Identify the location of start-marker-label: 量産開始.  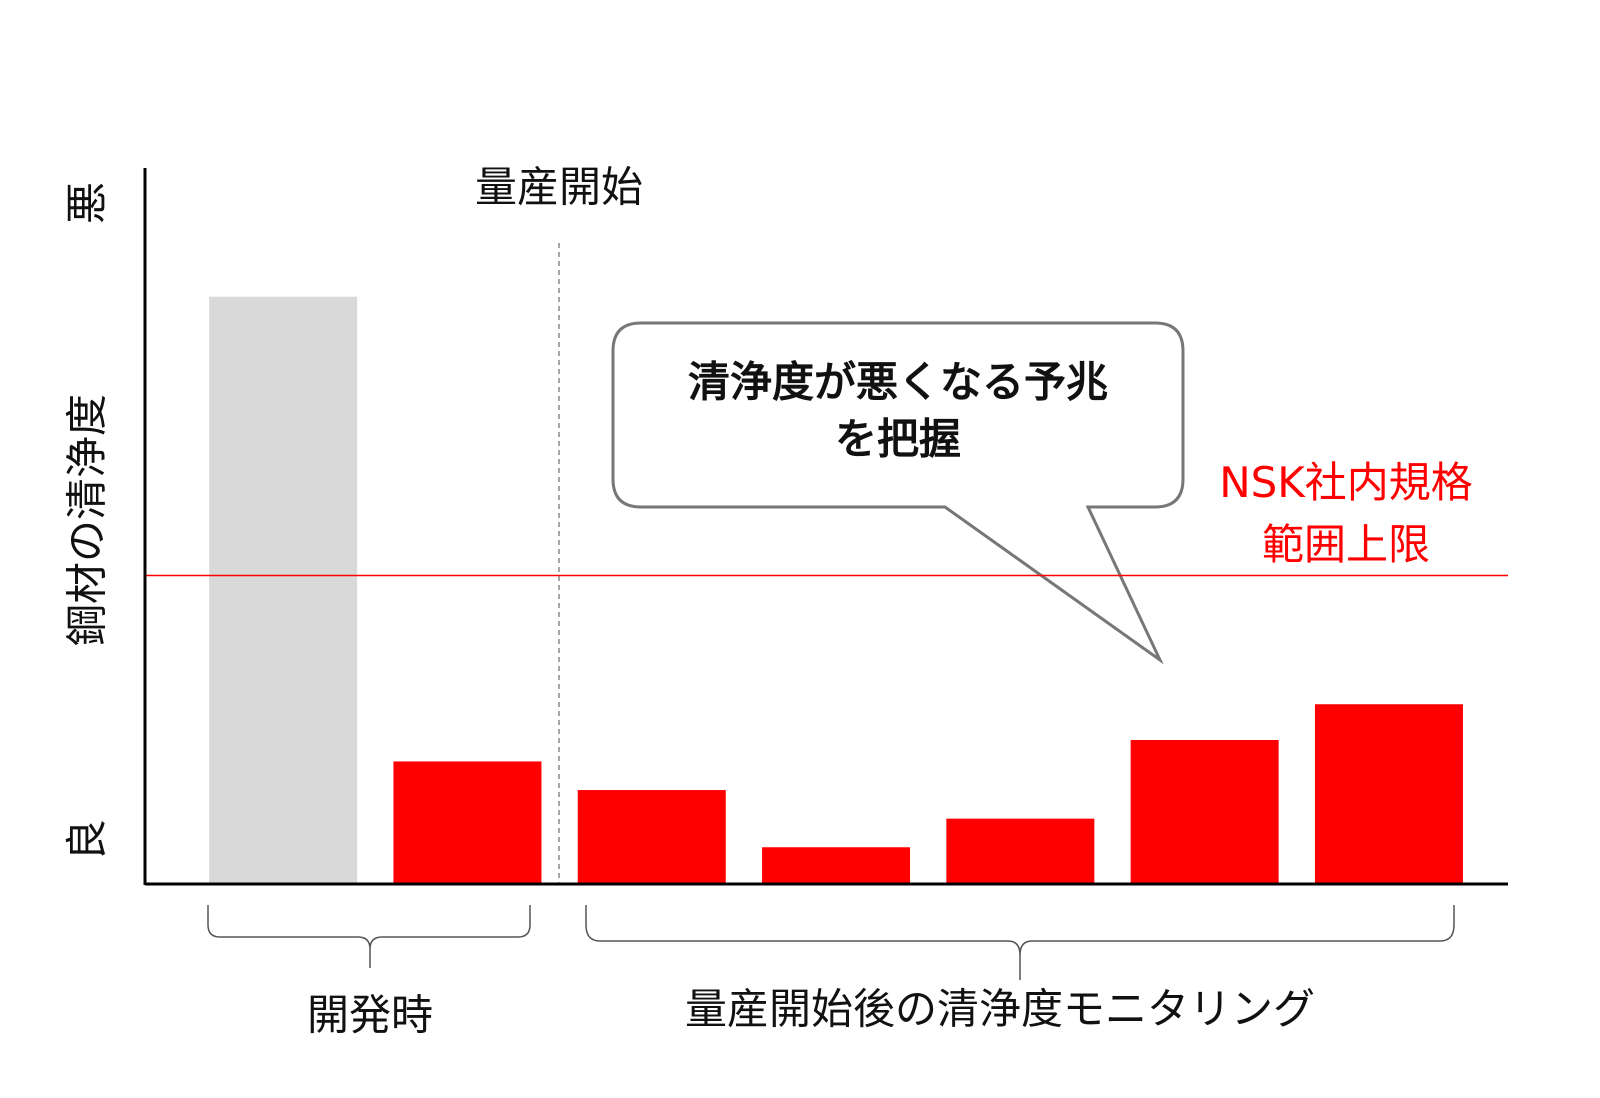
(559, 187).